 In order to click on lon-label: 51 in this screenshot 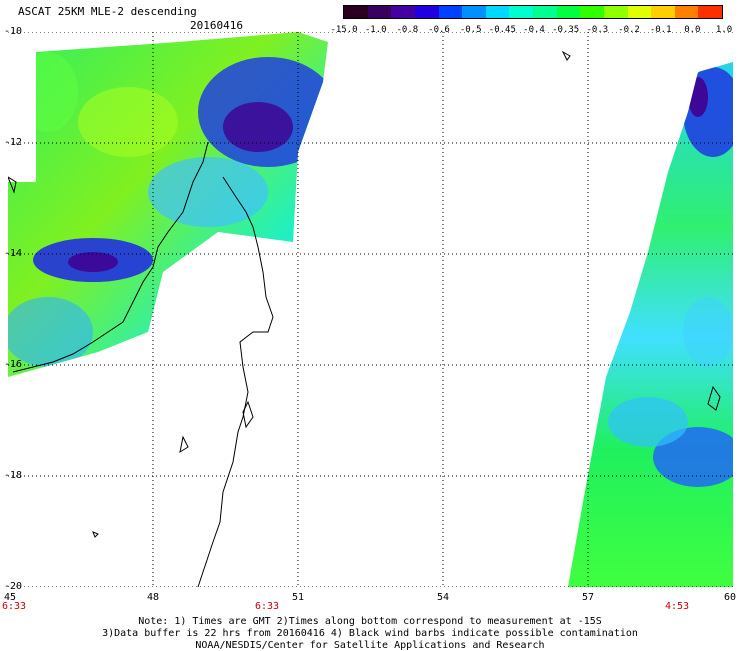, I will do `click(298, 597)`.